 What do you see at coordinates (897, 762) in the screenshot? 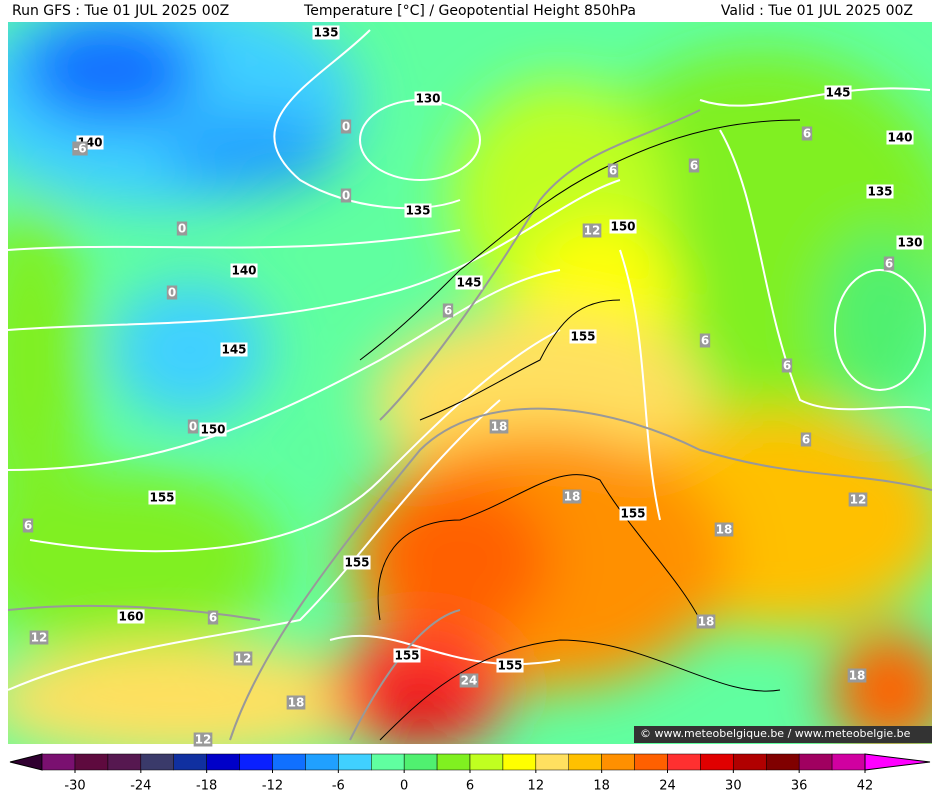
I see `colorbar-end` at bounding box center [897, 762].